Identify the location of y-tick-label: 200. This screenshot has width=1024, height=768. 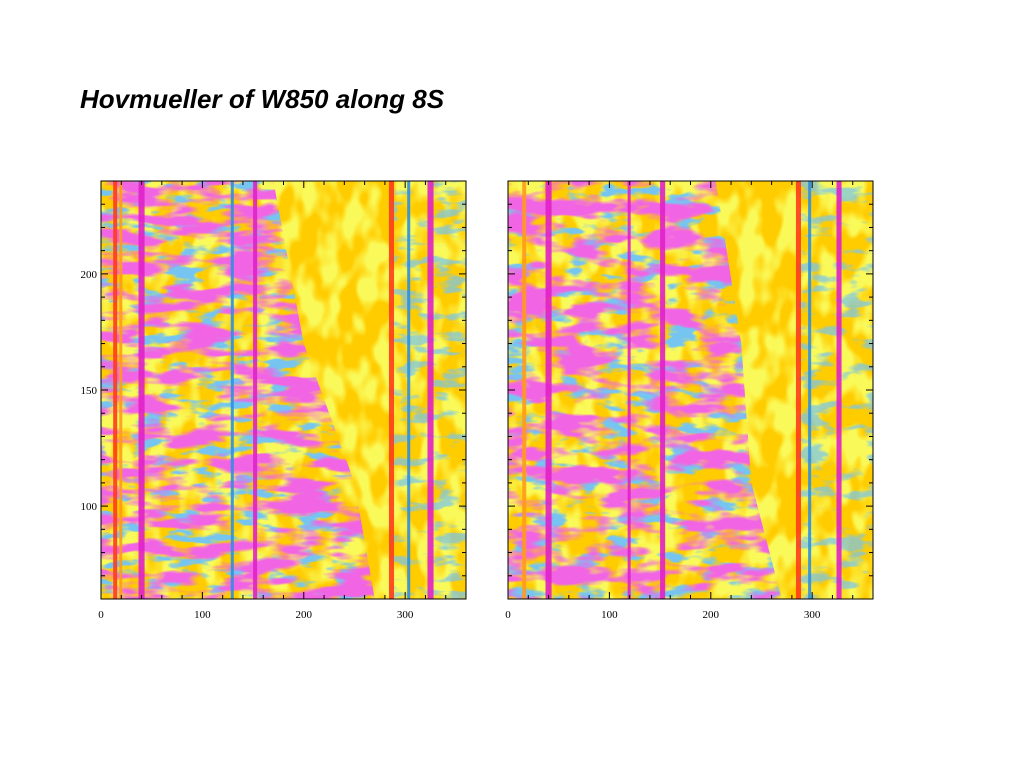
(89, 275).